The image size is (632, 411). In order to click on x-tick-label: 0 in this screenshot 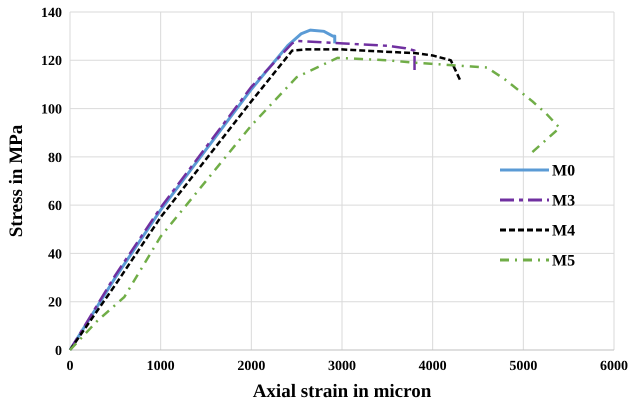, I will do `click(70, 366)`.